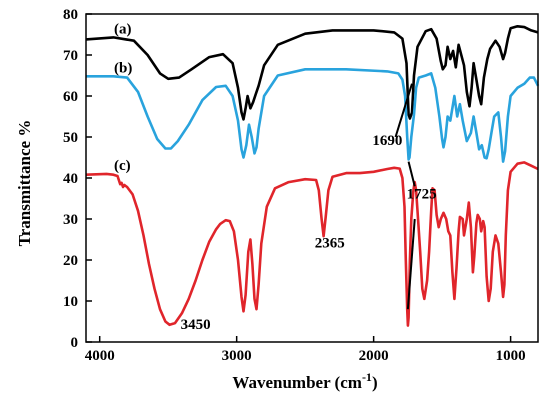 The height and width of the screenshot is (402, 550). I want to click on series-label-2: (c), so click(122, 166).